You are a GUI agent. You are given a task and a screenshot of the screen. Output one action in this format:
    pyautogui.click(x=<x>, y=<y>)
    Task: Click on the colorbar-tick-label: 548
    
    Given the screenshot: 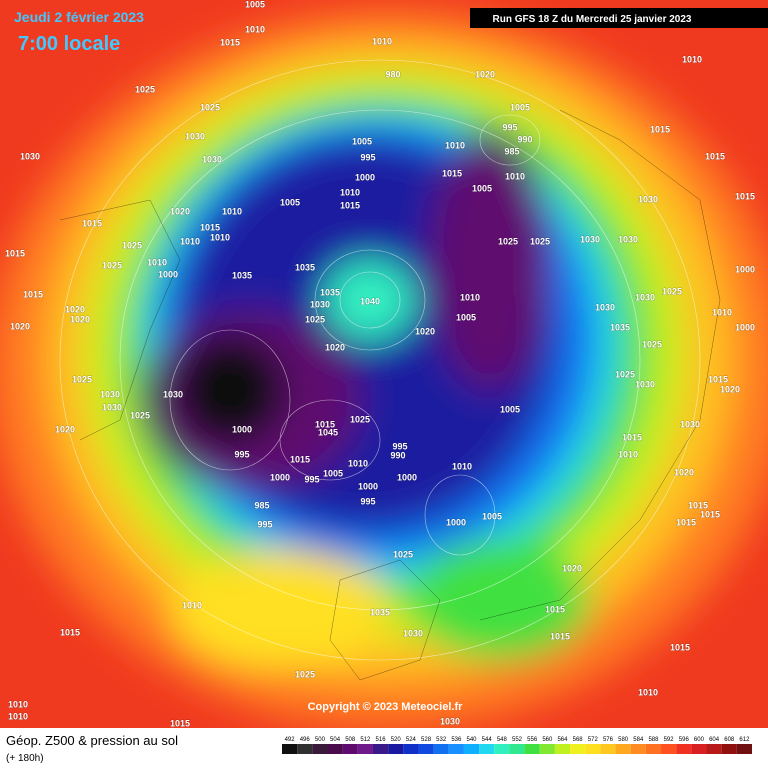 What is the action you would take?
    pyautogui.click(x=502, y=740)
    